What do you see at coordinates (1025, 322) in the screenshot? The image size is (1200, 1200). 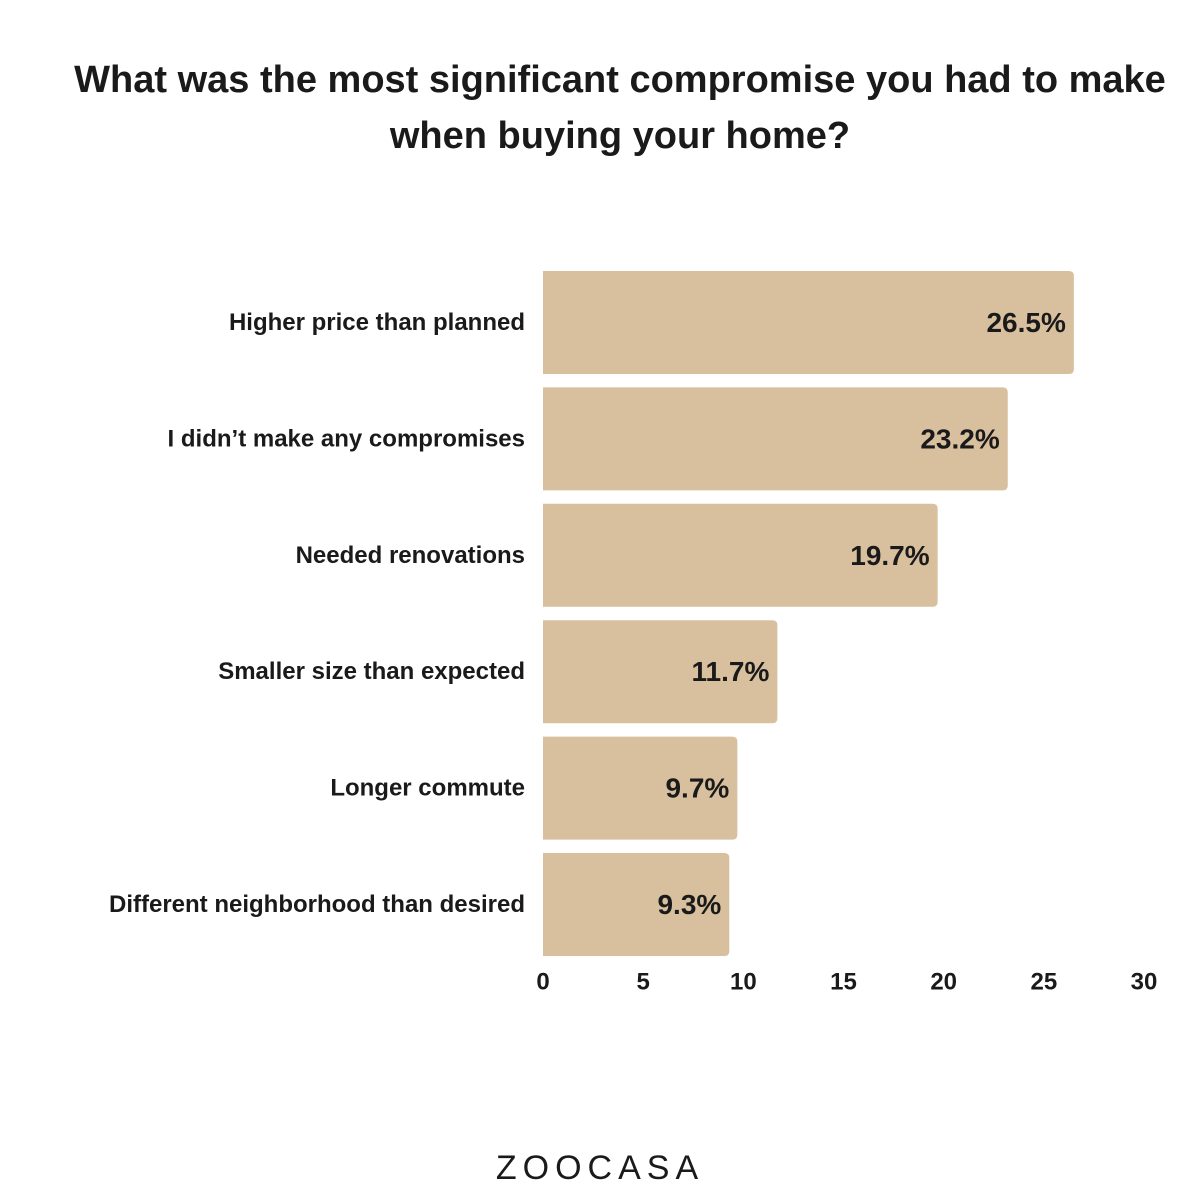 I see `data-label: 26.5%` at bounding box center [1025, 322].